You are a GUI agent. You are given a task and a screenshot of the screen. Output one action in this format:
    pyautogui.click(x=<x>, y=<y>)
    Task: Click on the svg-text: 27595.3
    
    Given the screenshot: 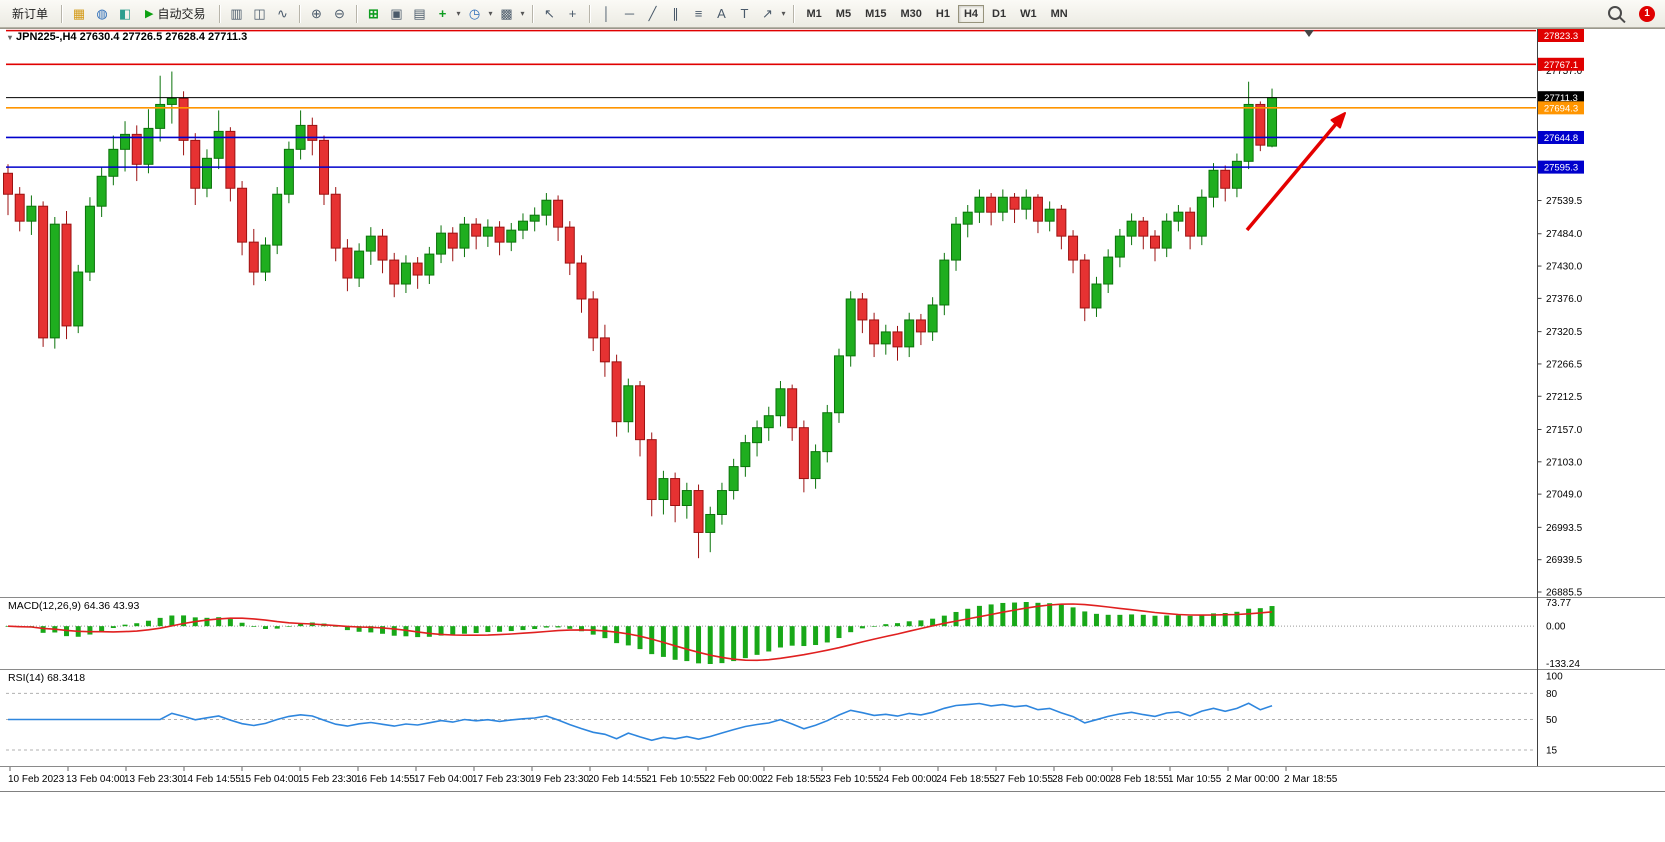 What is the action you would take?
    pyautogui.click(x=1561, y=168)
    